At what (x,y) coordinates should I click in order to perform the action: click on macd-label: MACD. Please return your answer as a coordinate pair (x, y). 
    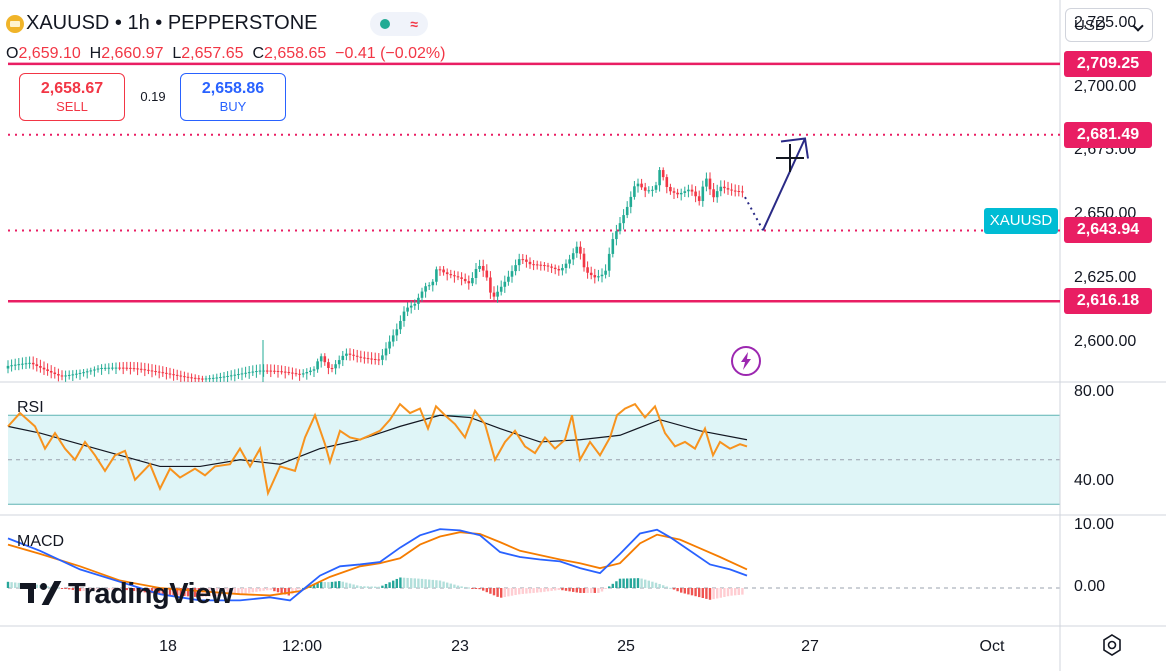
    Looking at the image, I should click on (41, 541).